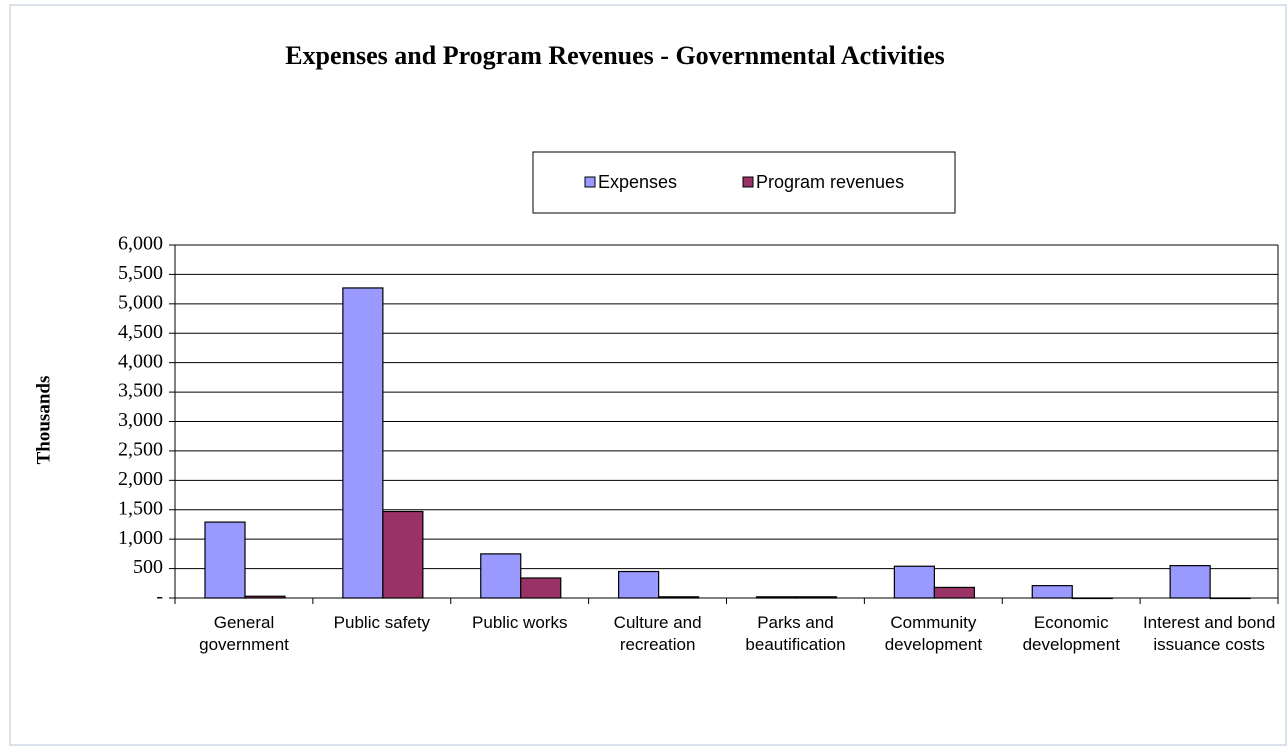  What do you see at coordinates (140, 361) in the screenshot?
I see `y-tick-label: 4,000` at bounding box center [140, 361].